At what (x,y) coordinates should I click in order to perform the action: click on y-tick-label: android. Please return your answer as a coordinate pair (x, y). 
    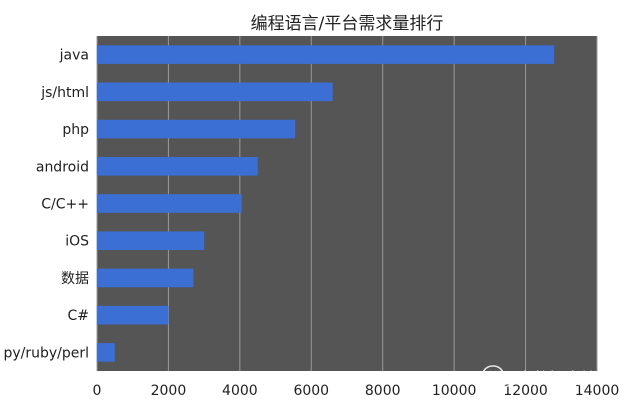
    Looking at the image, I should click on (62, 167).